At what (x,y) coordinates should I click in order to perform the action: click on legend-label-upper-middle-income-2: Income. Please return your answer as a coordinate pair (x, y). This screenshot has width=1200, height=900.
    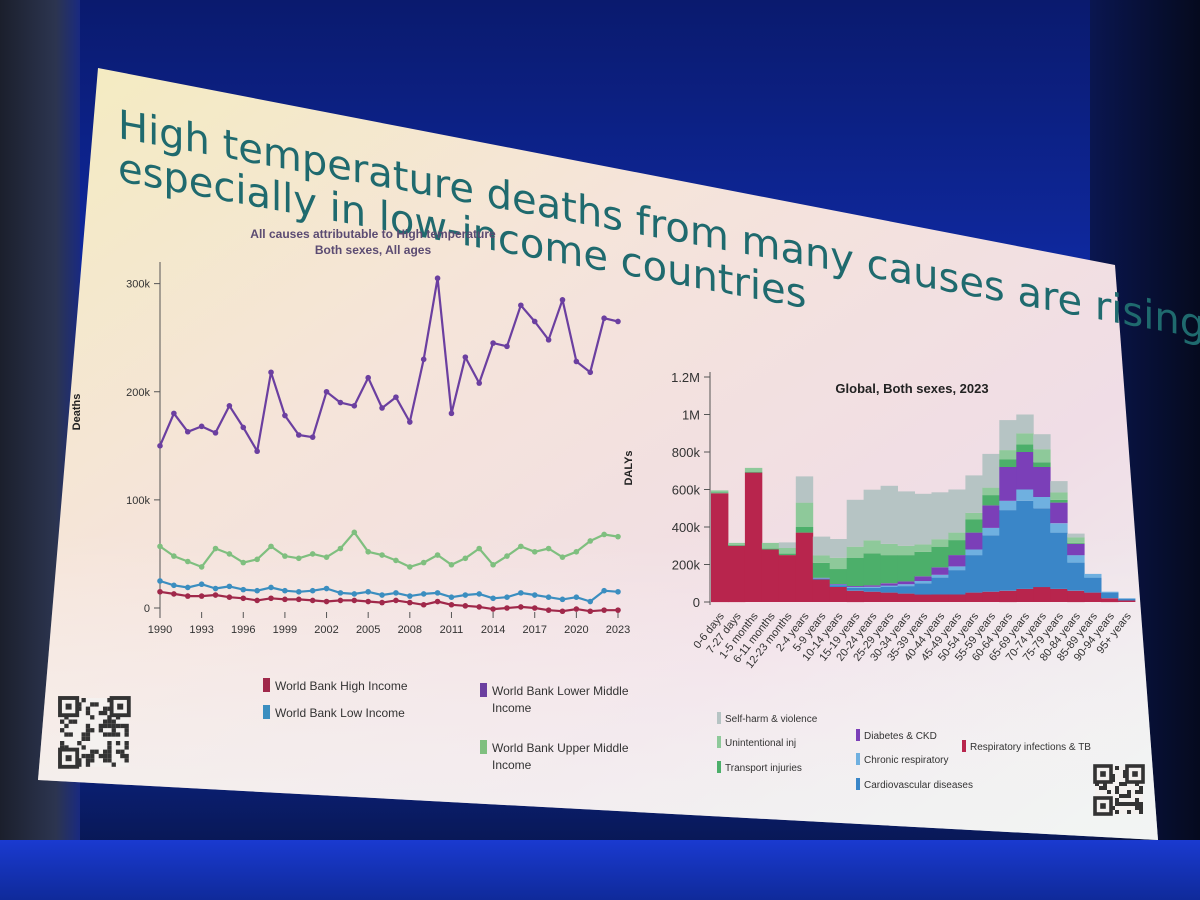
    Looking at the image, I should click on (512, 765).